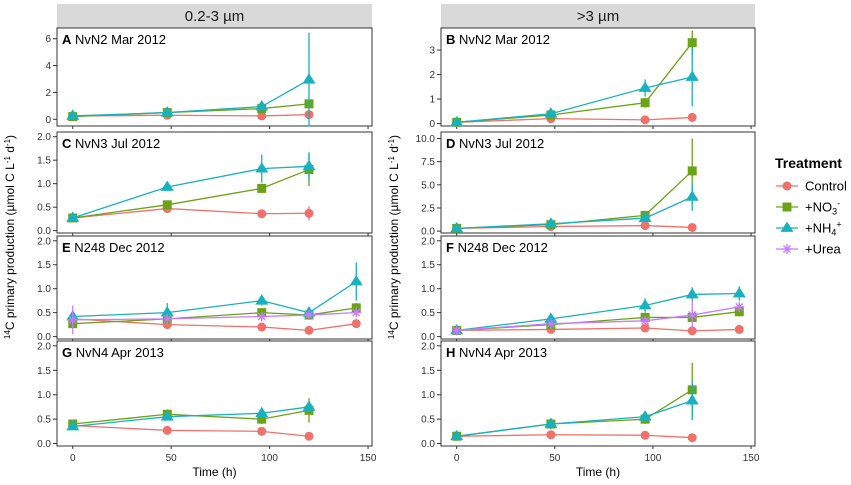 The image size is (851, 485). Describe the element at coordinates (394, 151) in the screenshot. I see `y-axis-title-text: d` at that location.